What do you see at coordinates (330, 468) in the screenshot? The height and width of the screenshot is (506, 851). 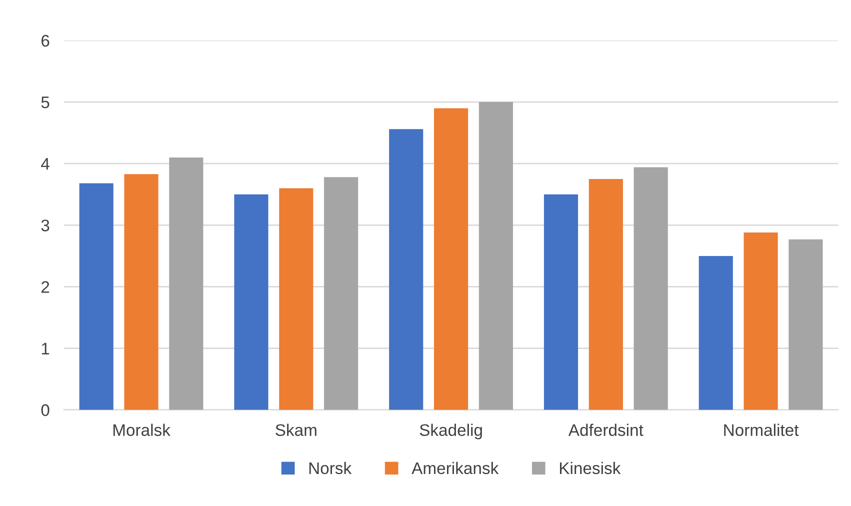 I see `legend-label: Norsk` at bounding box center [330, 468].